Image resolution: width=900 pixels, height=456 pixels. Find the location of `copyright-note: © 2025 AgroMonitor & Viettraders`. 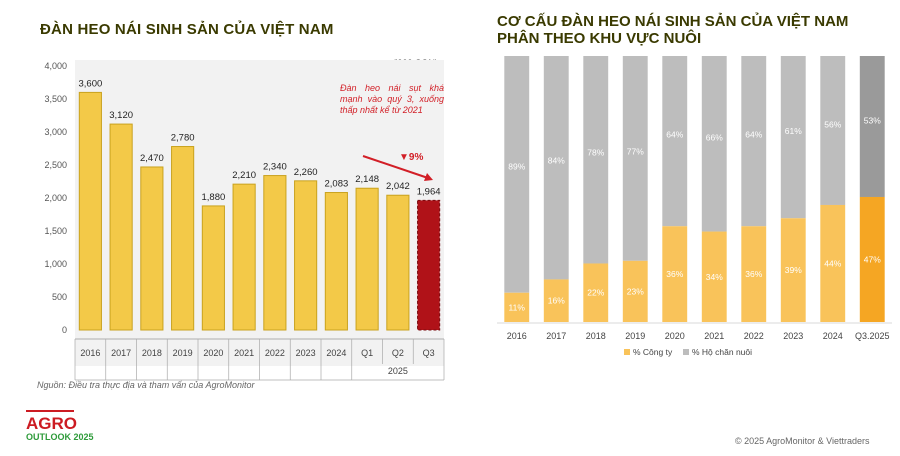

copyright-note: © 2025 AgroMonitor & Viettraders is located at coordinates (802, 441).